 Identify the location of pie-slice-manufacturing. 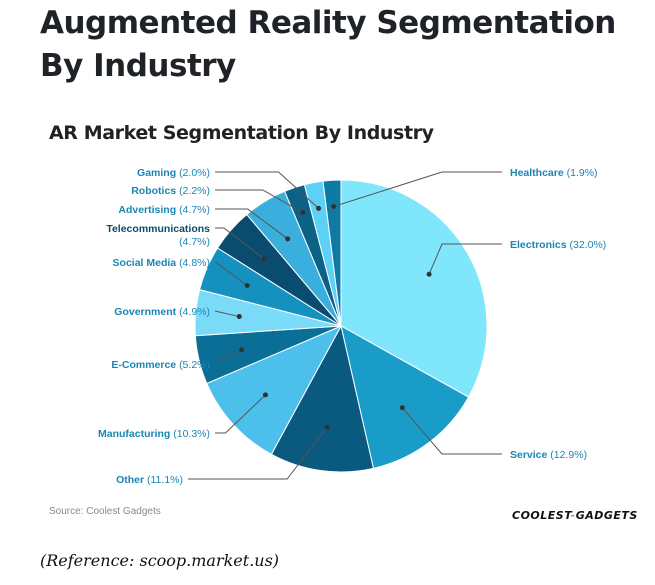
(274, 390).